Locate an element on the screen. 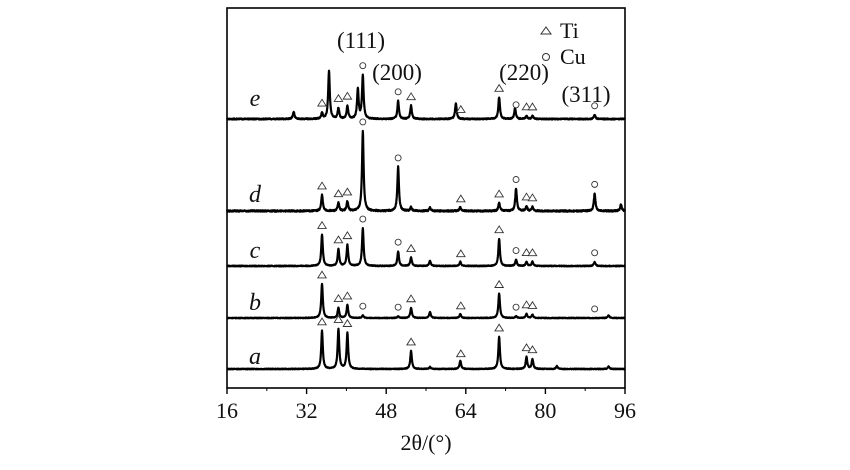  trace-a is located at coordinates (426, 349).